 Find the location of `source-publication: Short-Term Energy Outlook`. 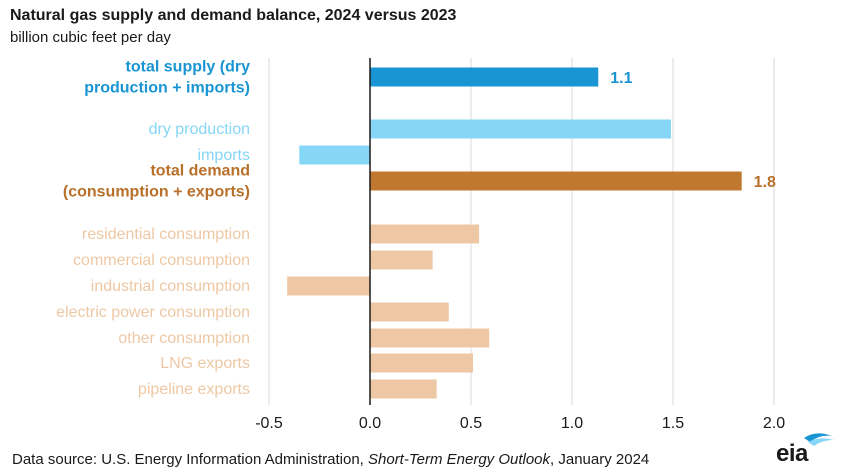

source-publication: Short-Term Energy Outlook is located at coordinates (459, 459).